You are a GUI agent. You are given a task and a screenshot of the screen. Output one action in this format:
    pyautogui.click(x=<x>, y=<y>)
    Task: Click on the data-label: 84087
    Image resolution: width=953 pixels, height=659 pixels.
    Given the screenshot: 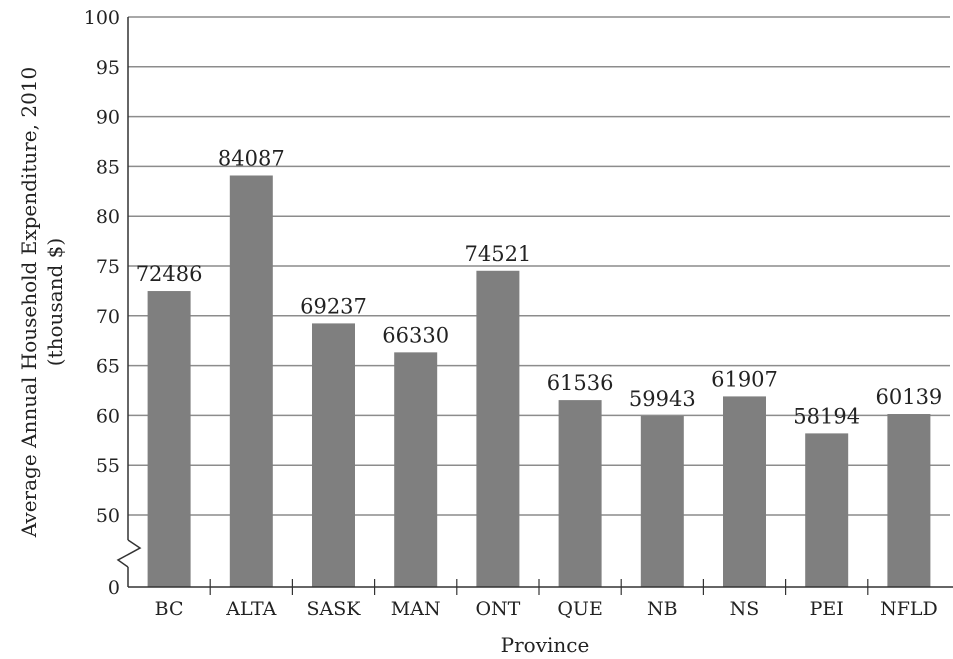 What is the action you would take?
    pyautogui.click(x=251, y=158)
    